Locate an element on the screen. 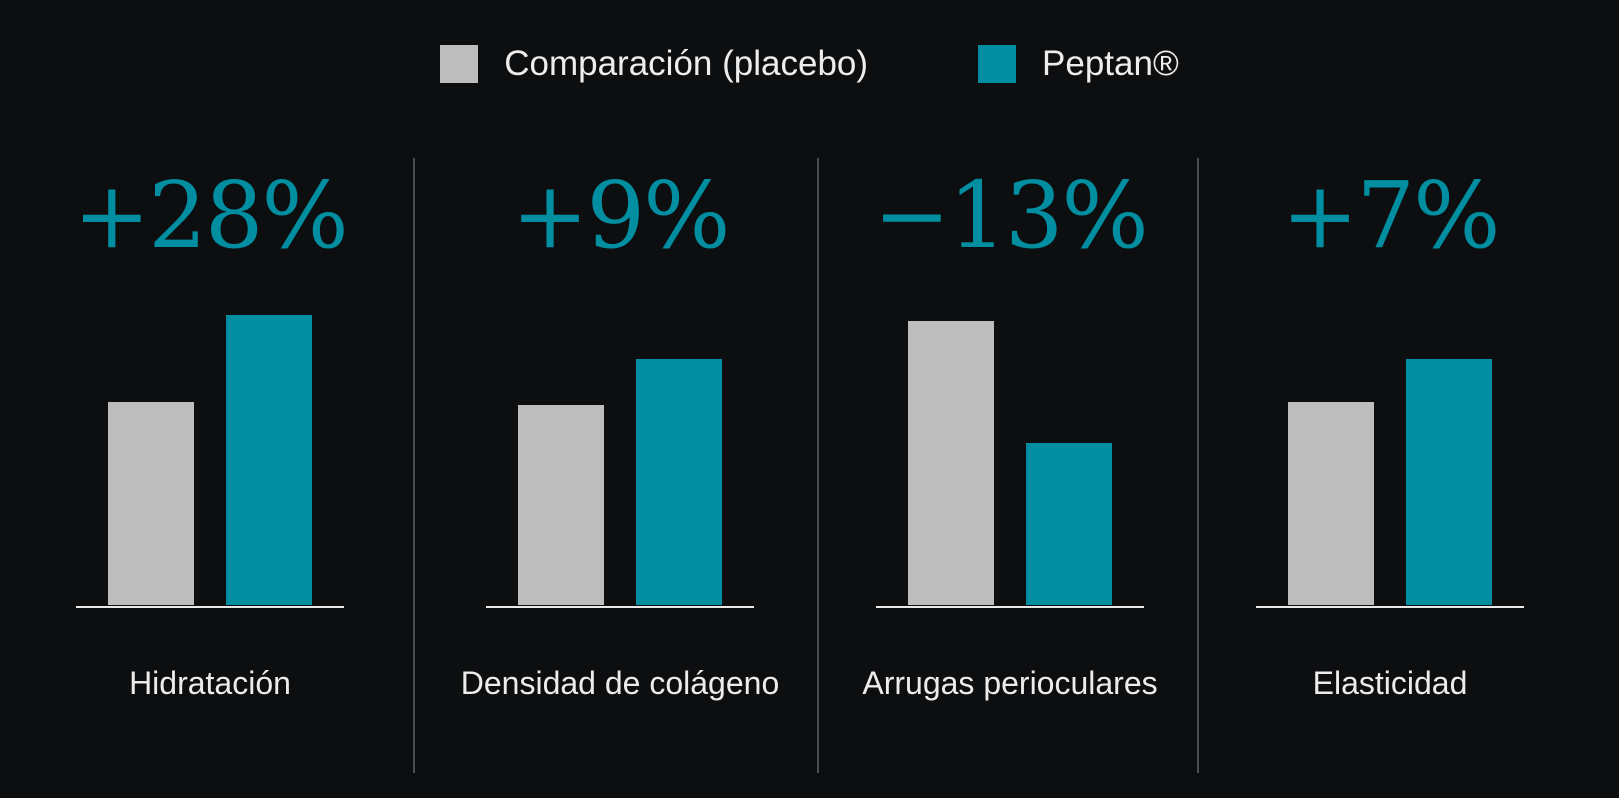  legend-label-peptan: Peptan® is located at coordinates (1110, 63).